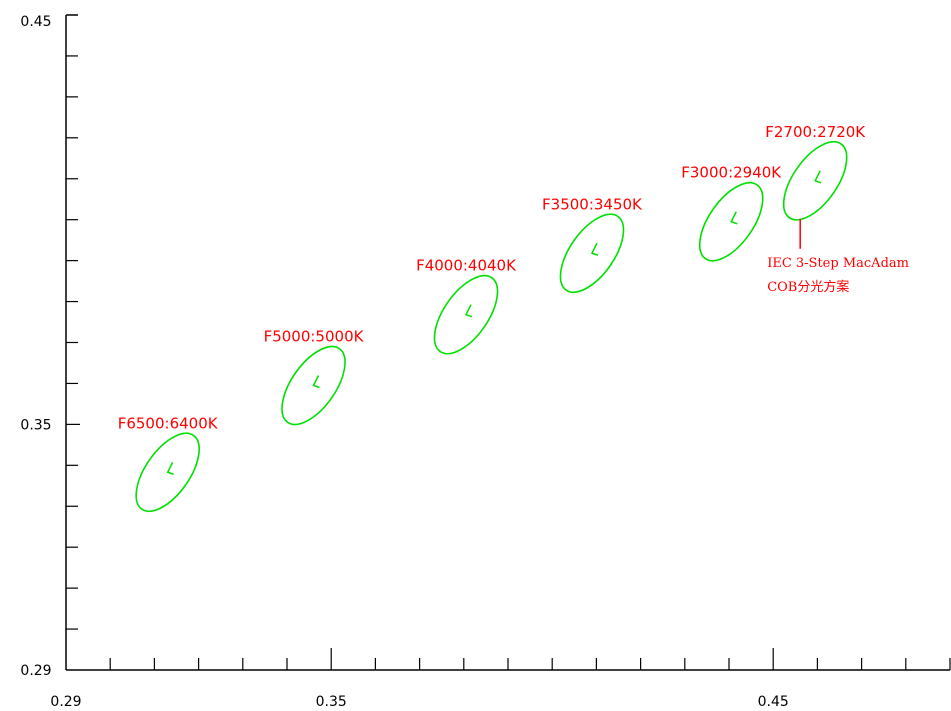  What do you see at coordinates (773, 702) in the screenshot?
I see `x-tick-label: 0.45` at bounding box center [773, 702].